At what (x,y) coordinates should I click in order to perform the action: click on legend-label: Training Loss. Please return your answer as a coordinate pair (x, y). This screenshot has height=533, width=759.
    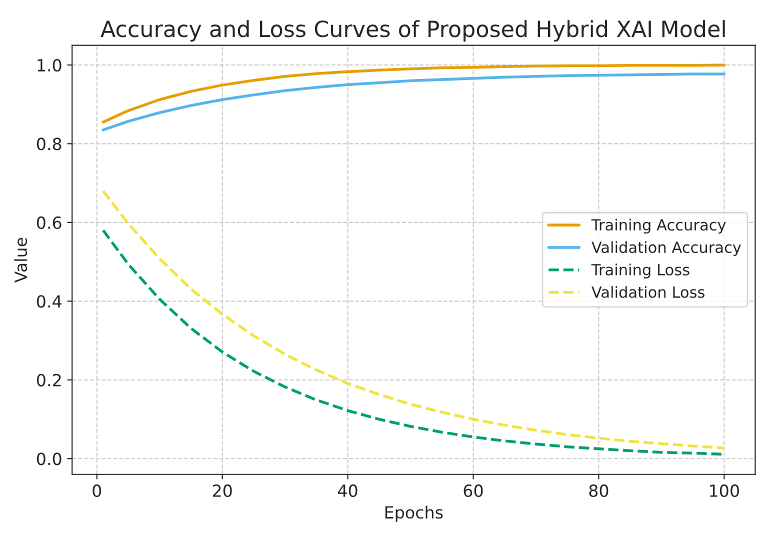
    Looking at the image, I should click on (640, 271).